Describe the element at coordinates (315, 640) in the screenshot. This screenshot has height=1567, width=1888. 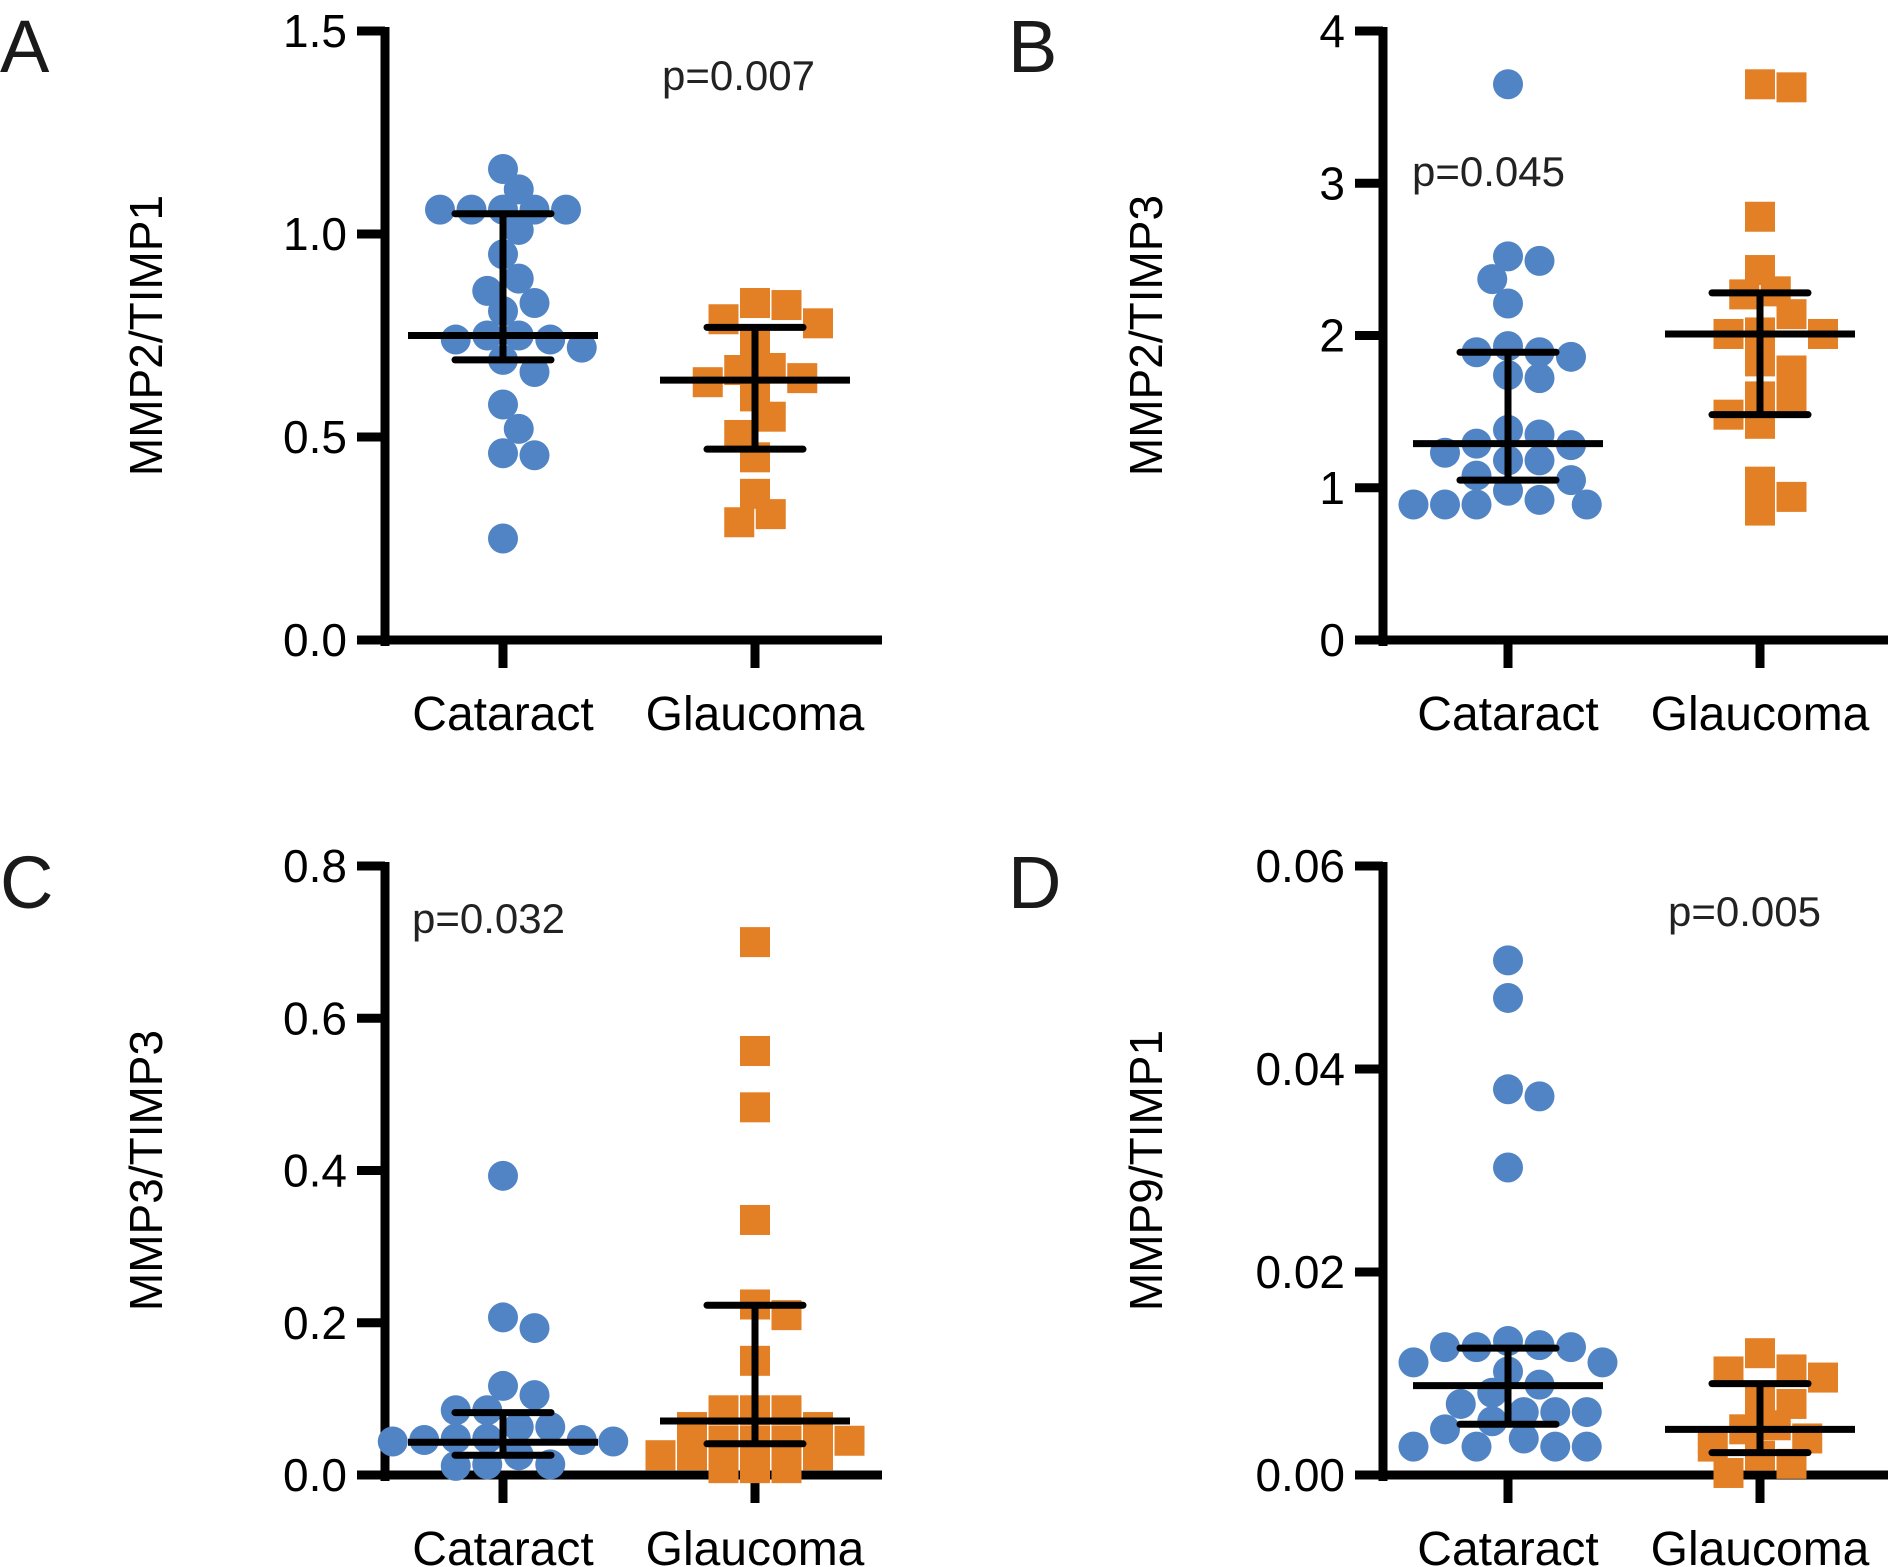
I see `y-tick-label: 0.0` at that location.